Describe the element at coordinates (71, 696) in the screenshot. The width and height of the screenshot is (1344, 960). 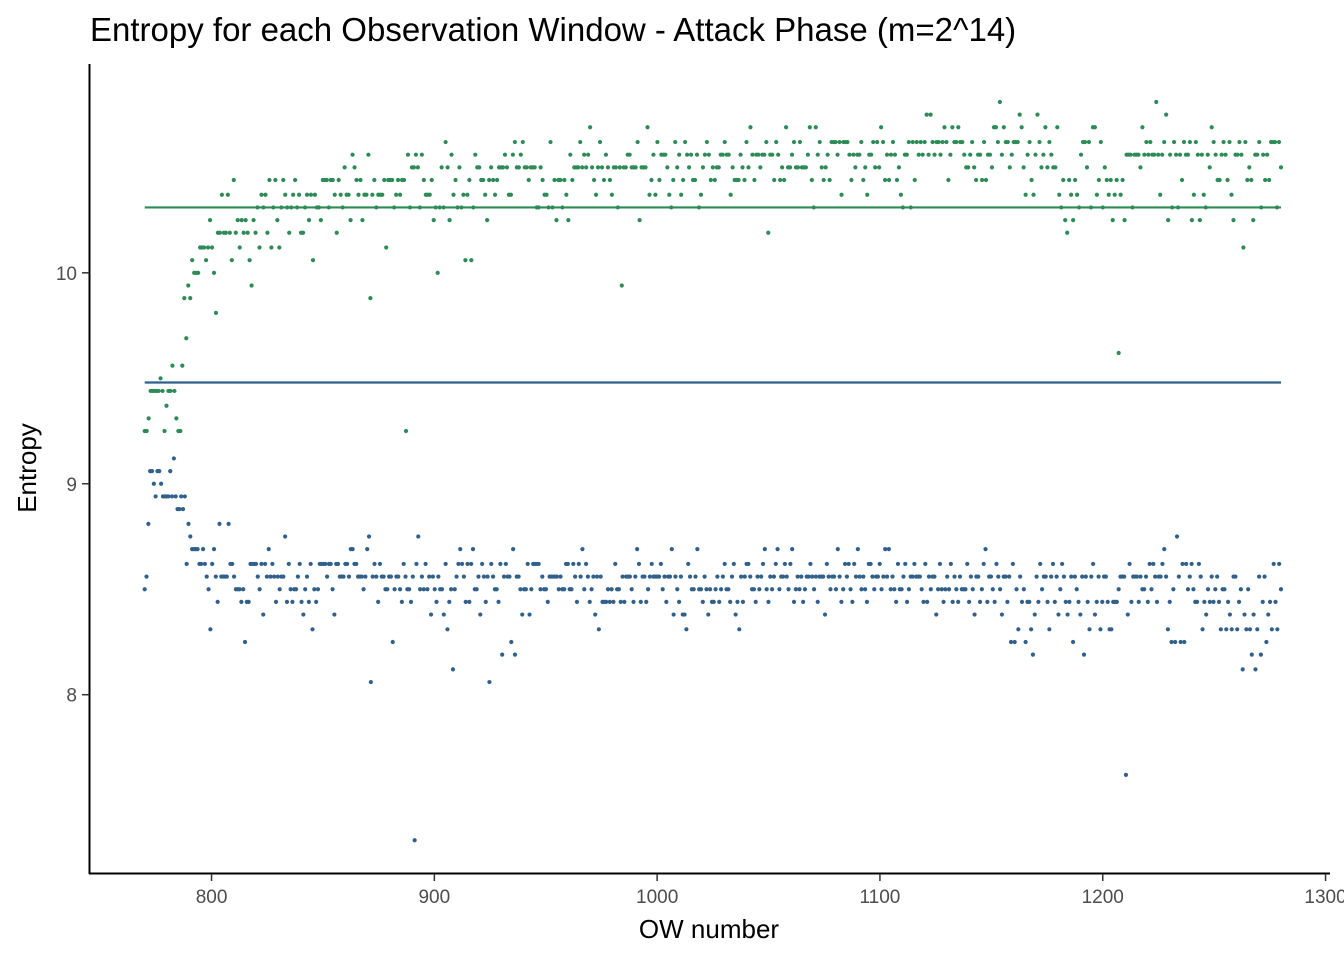
I see `y-tick-label: 8` at that location.